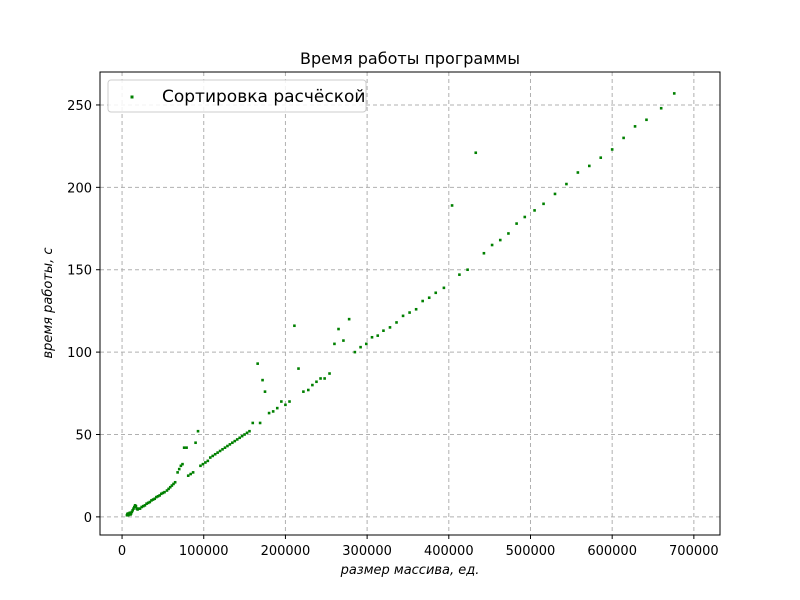 This screenshot has height=600, width=800. What do you see at coordinates (449, 551) in the screenshot?
I see `x-tick-label: 400000` at bounding box center [449, 551].